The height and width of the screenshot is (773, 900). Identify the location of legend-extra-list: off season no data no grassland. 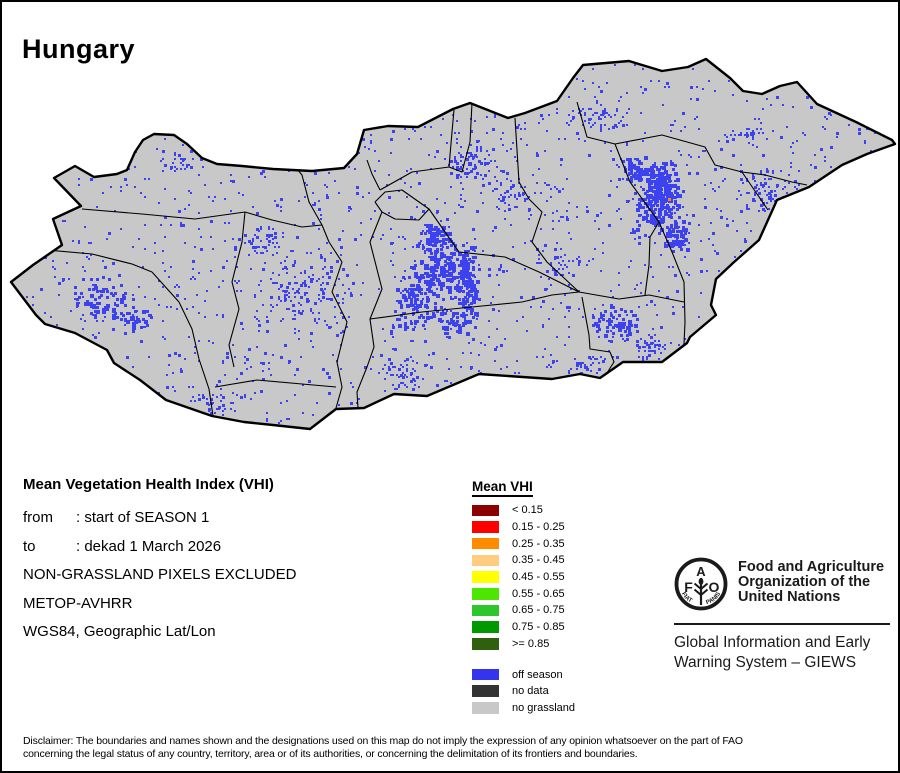
(557, 691).